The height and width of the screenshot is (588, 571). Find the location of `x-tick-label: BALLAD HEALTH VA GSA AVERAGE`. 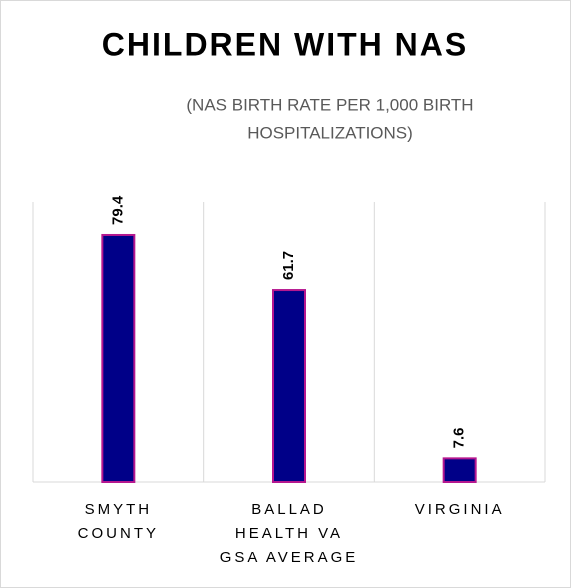

x-tick-label: BALLAD HEALTH VA GSA AVERAGE is located at coordinates (289, 533).